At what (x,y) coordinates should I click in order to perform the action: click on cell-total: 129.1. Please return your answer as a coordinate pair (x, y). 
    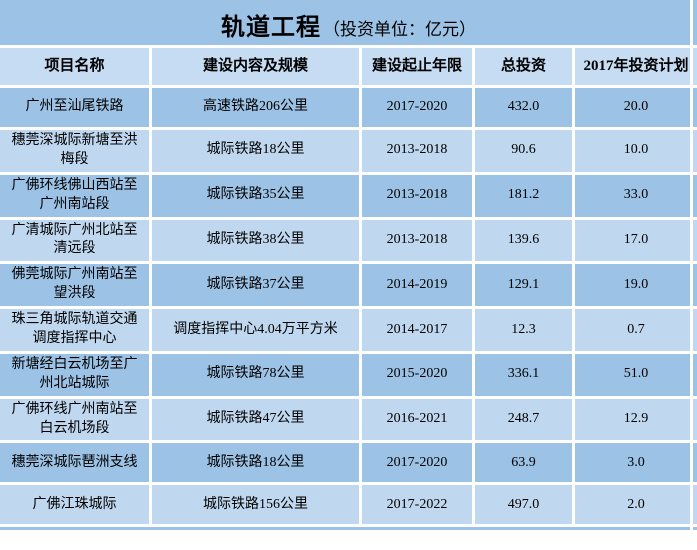
    Looking at the image, I should click on (525, 287).